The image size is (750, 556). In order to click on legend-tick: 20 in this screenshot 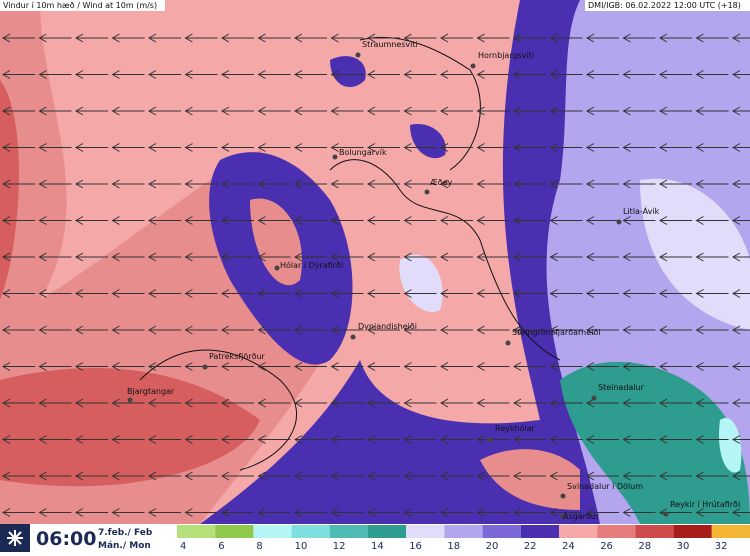, I will do `click(492, 546)`.